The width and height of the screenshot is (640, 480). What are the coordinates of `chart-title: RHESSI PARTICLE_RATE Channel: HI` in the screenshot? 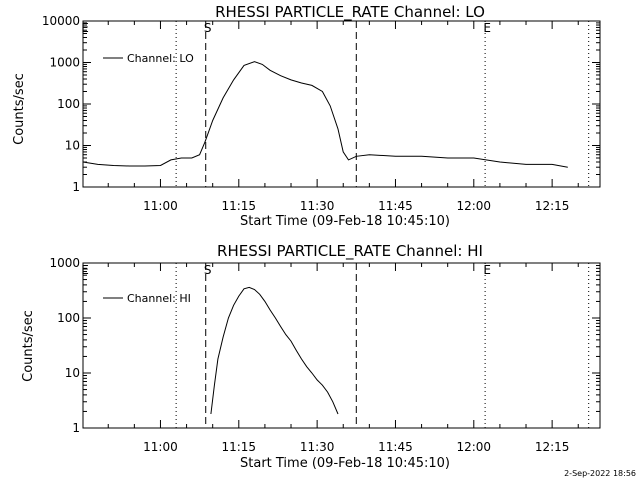 It's located at (350, 251).